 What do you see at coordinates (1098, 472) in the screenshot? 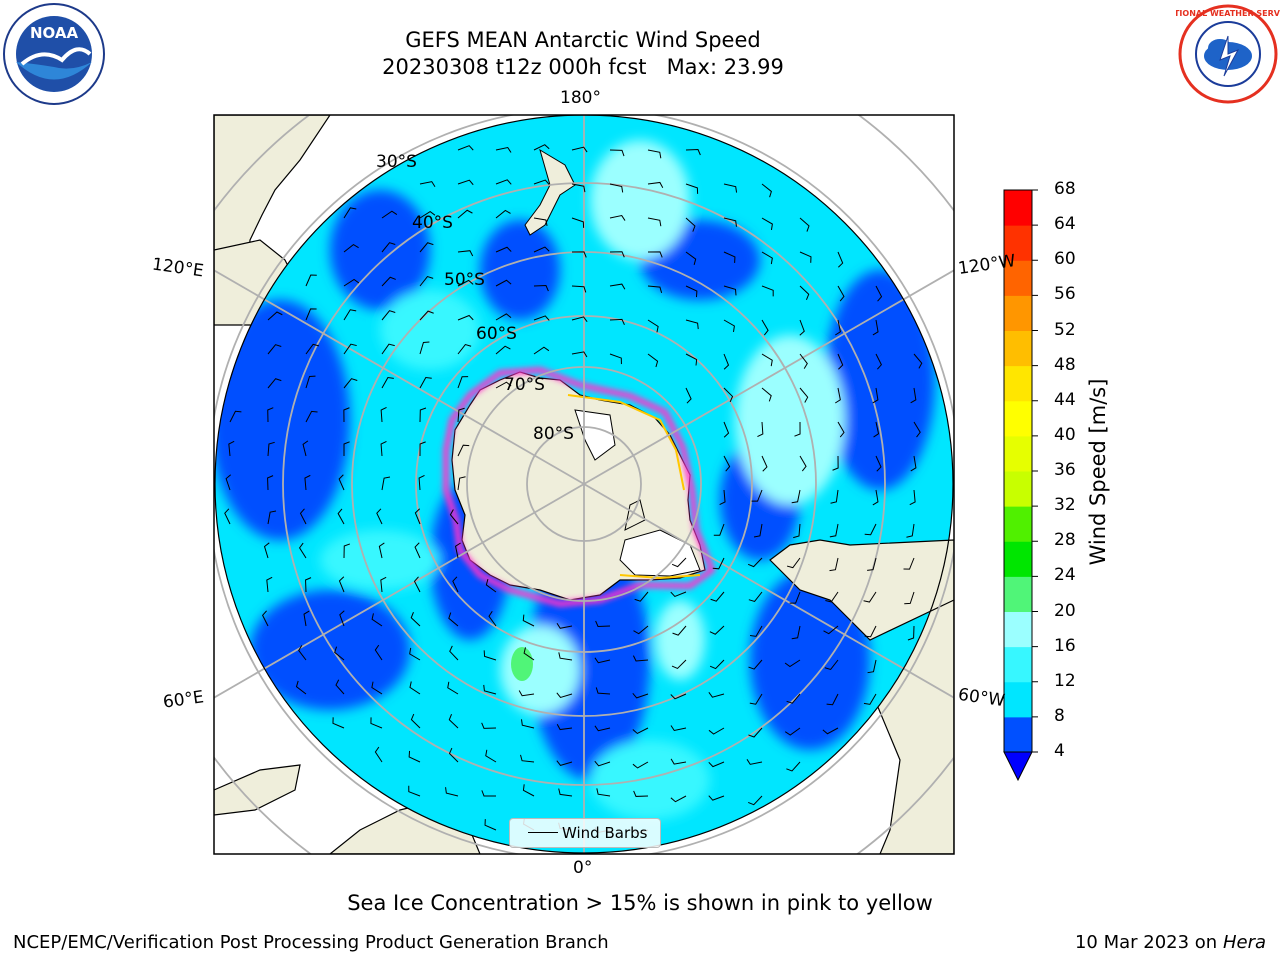
I see `colorbar-label: Wind Speed [m/s]` at bounding box center [1098, 472].